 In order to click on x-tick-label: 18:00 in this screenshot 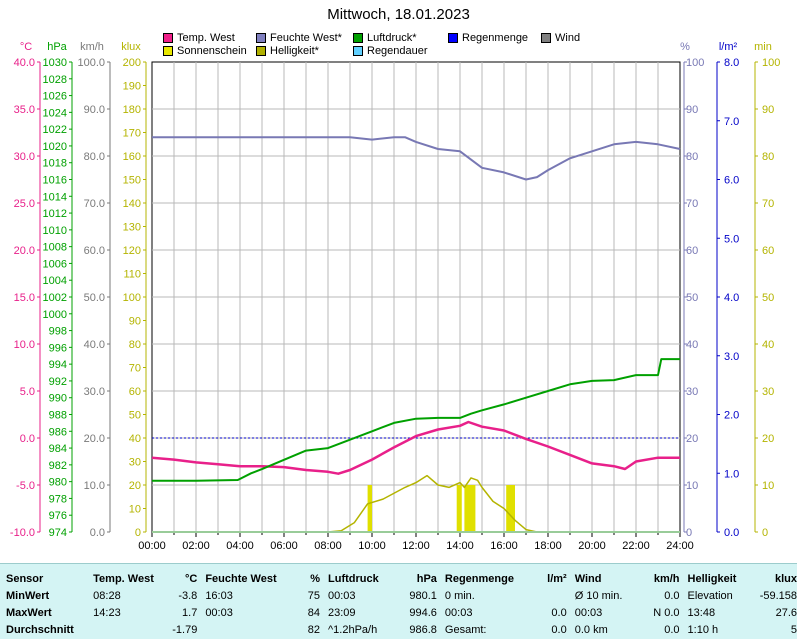, I will do `click(548, 546)`.